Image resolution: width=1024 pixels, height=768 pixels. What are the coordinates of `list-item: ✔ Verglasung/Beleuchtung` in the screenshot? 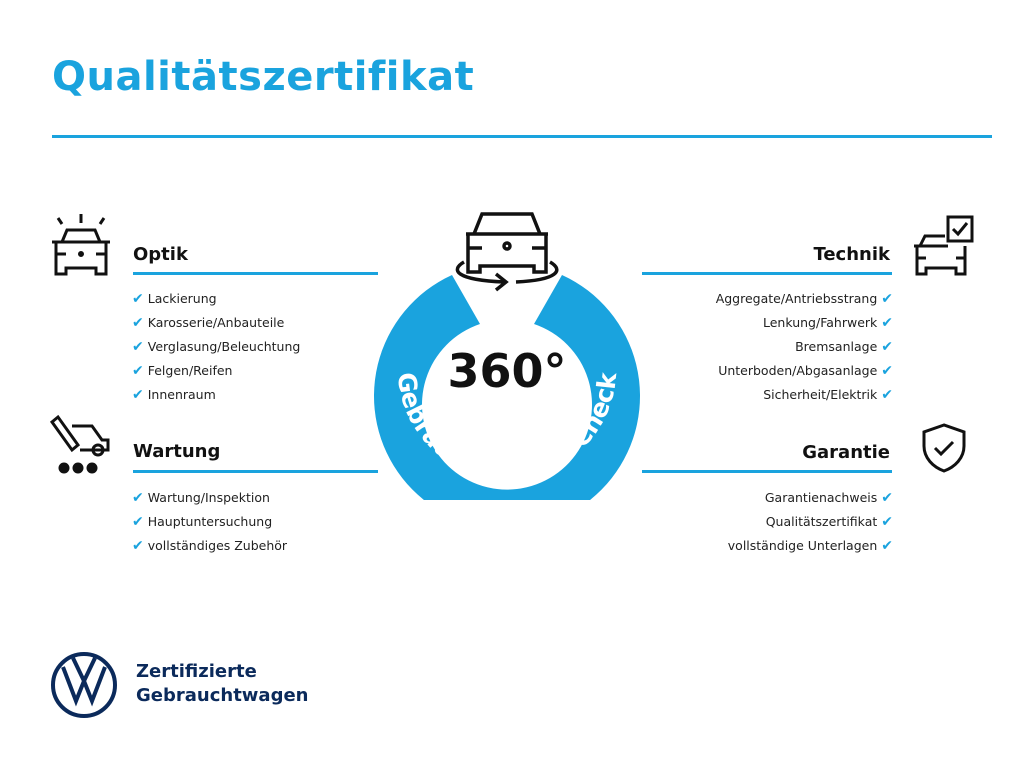 It's located at (216, 347).